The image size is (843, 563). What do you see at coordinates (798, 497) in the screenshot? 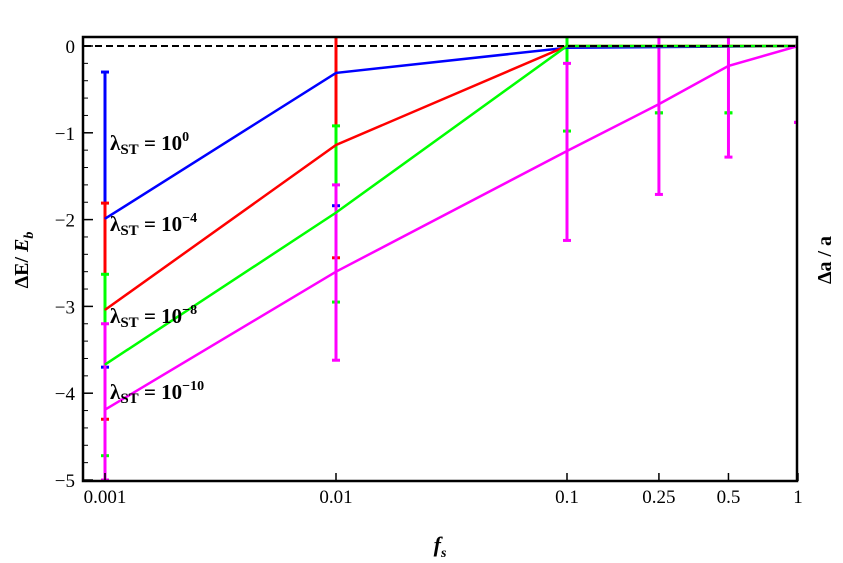
I see `x-tick-label: 1` at bounding box center [798, 497].